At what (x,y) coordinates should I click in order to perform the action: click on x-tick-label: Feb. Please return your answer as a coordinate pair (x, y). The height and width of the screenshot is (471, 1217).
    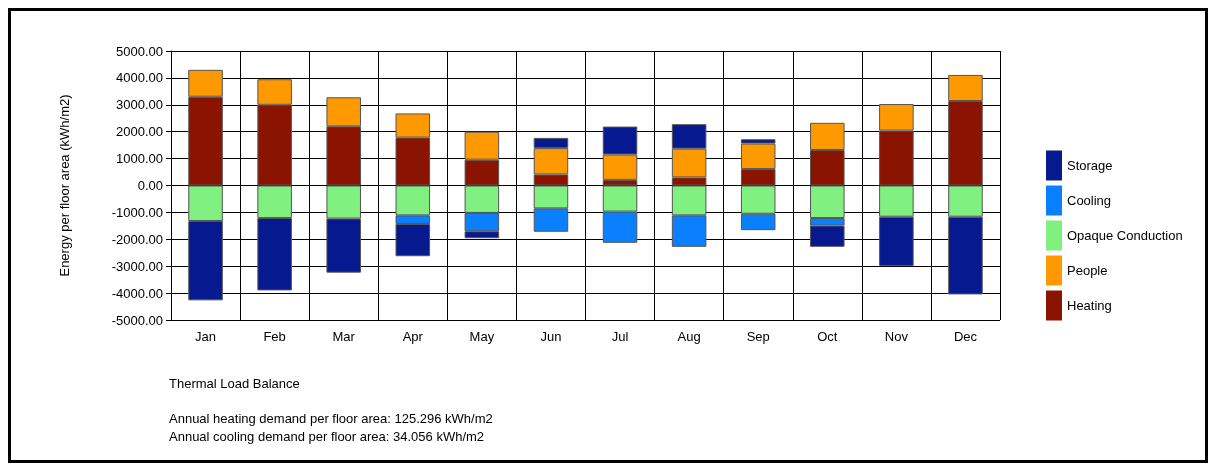
    Looking at the image, I should click on (274, 336).